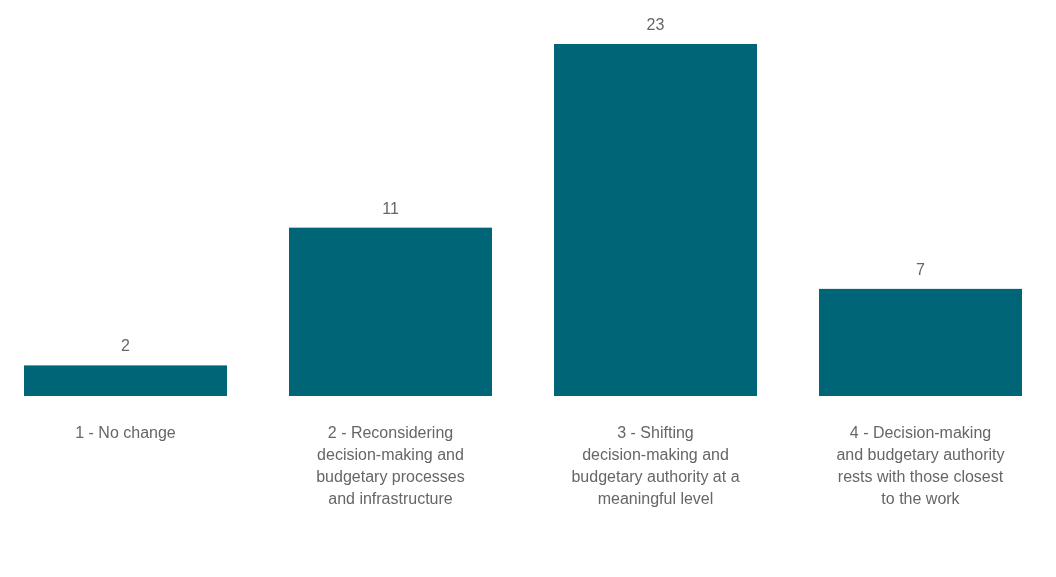 The image size is (1056, 577). What do you see at coordinates (390, 465) in the screenshot?
I see `x-tick-label: 2 - Reconsidering decision-making and budgetary processes and infrastructure` at bounding box center [390, 465].